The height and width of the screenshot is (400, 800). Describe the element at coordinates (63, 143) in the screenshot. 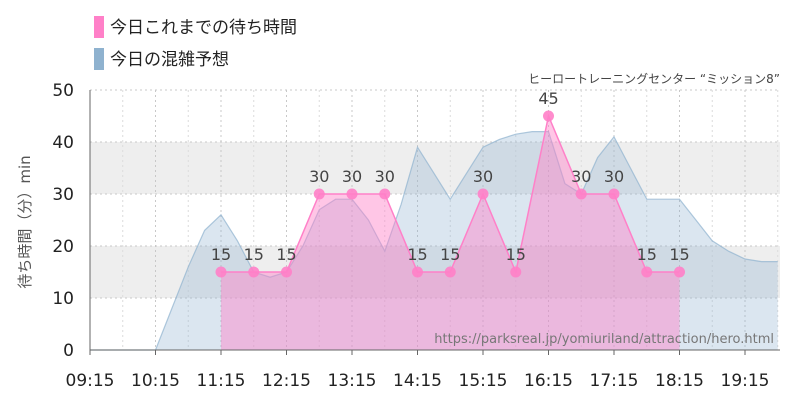

I see `y-tick-label: 40` at that location.